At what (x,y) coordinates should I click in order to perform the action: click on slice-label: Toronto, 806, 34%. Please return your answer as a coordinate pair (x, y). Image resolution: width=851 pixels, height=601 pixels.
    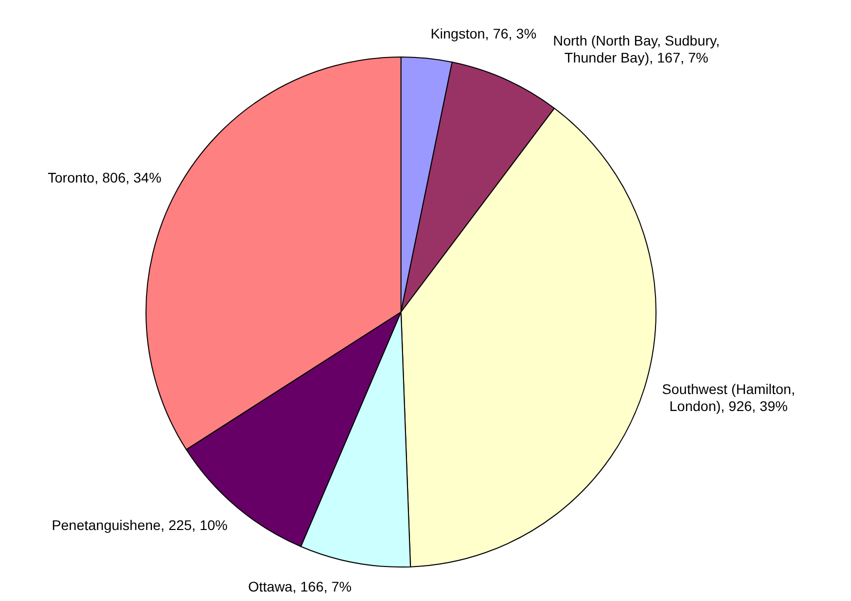
    Looking at the image, I should click on (105, 177).